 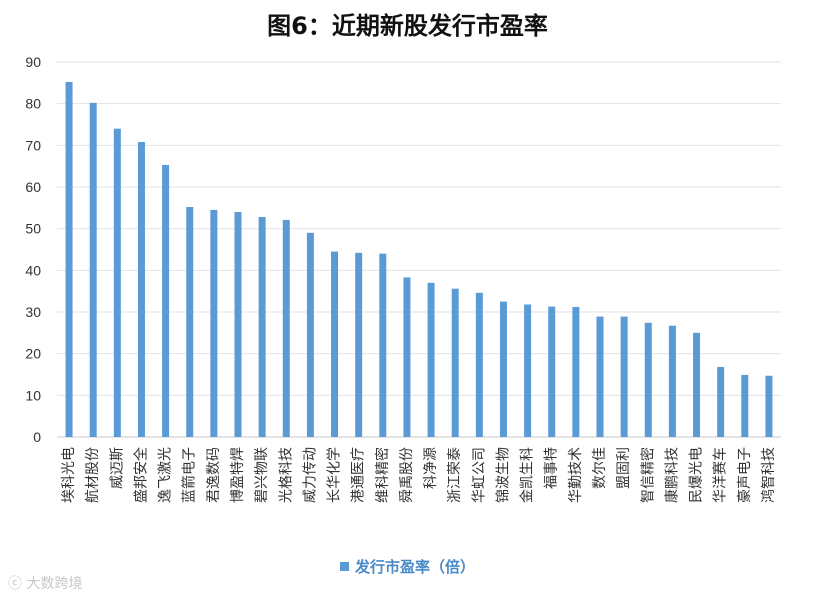 What do you see at coordinates (33, 354) in the screenshot?
I see `y-tick-label: 20` at bounding box center [33, 354].